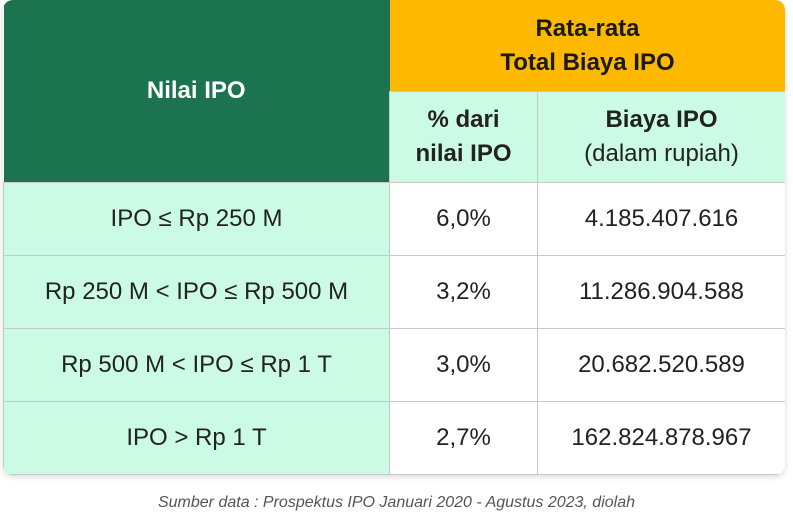 Image resolution: width=793 pixels, height=525 pixels. I want to click on table-cell: 6,0%, so click(463, 219).